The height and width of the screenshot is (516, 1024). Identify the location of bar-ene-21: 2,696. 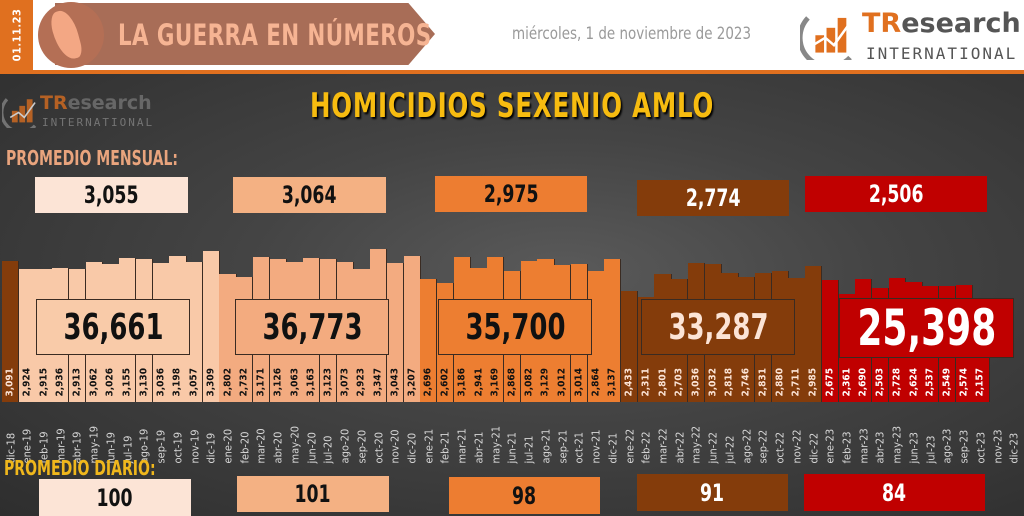
(429, 340).